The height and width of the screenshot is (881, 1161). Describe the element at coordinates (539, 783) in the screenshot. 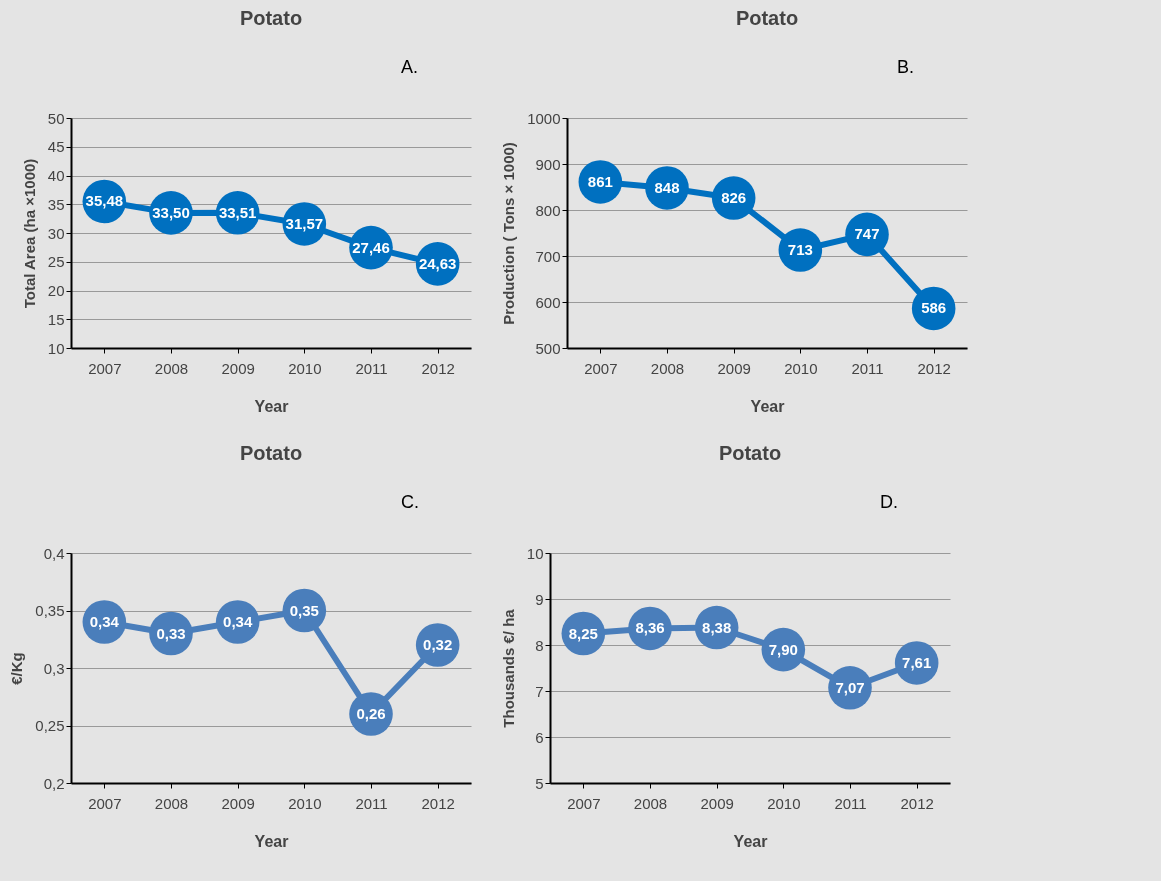

I see `y-tick-label: 5` at that location.